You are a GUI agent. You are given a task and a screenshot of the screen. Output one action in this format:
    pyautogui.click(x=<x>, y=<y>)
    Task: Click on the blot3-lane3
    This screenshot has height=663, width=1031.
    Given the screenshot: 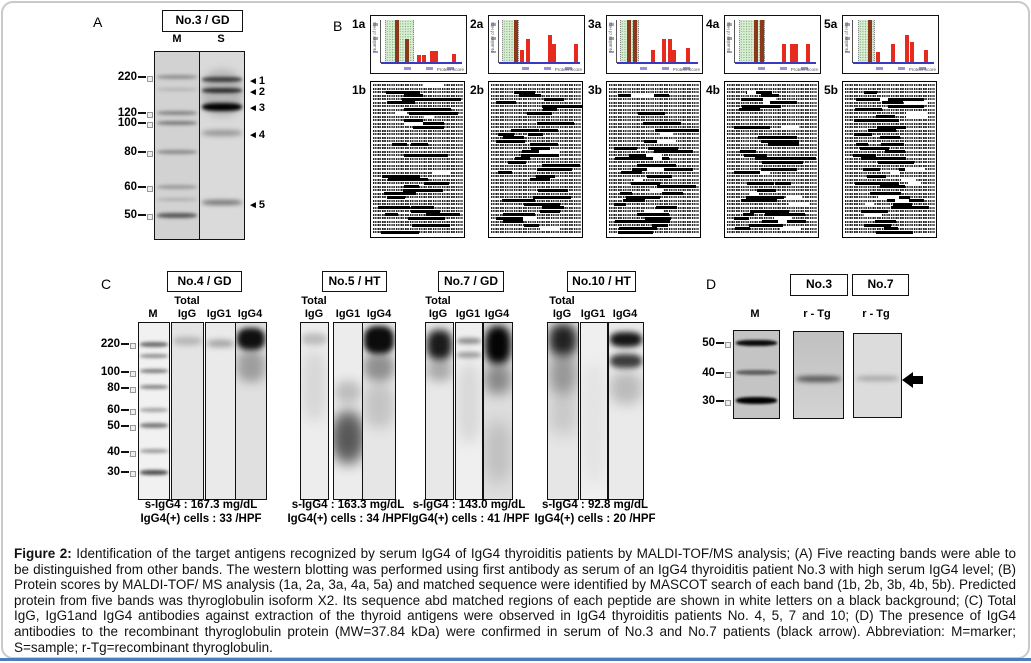 What is the action you would take?
    pyautogui.click(x=498, y=411)
    